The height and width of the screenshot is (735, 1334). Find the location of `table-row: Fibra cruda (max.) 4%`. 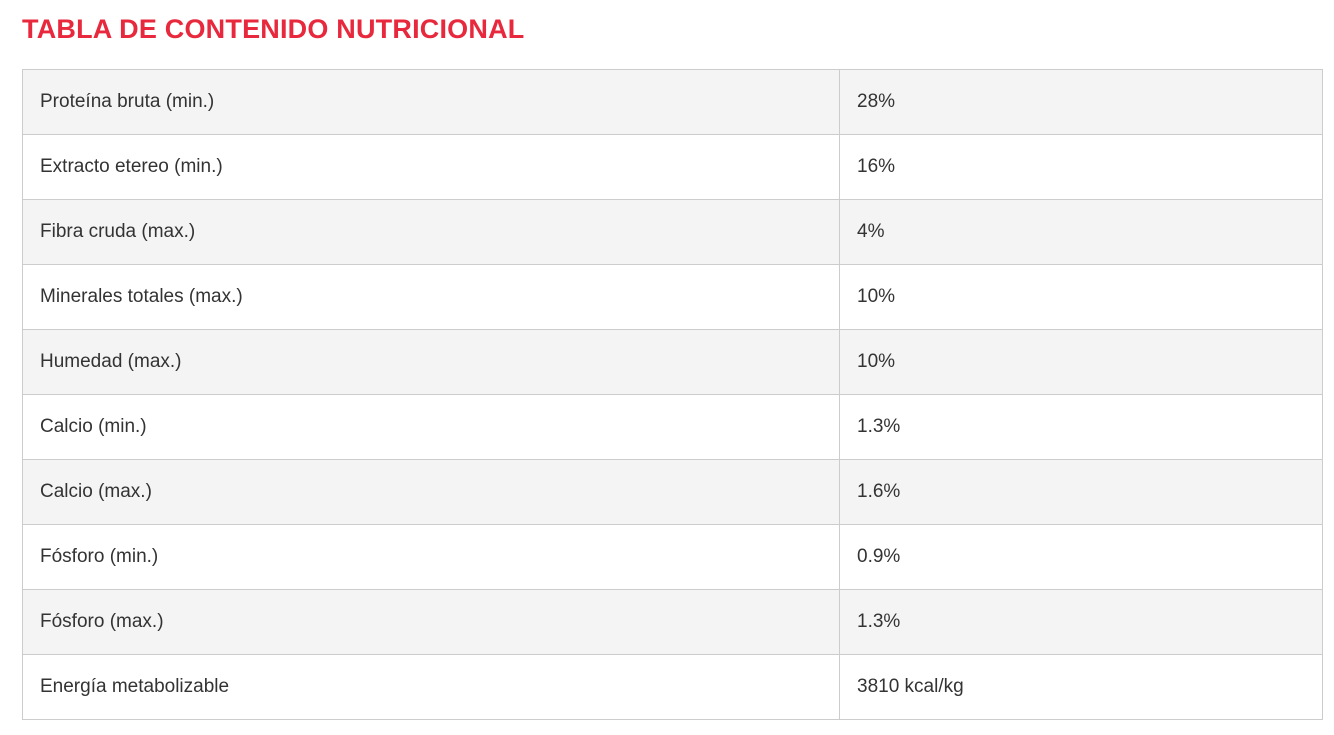

table-row: Fibra cruda (max.) 4% is located at coordinates (672, 232).